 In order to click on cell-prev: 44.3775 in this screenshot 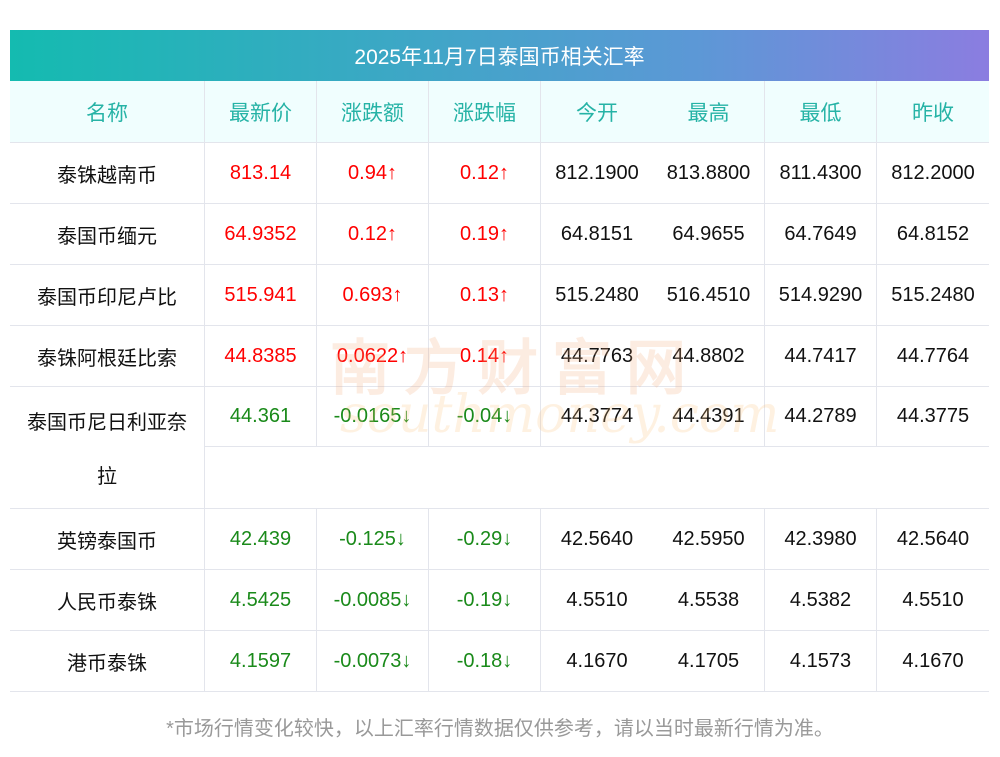, I will do `click(933, 416)`.